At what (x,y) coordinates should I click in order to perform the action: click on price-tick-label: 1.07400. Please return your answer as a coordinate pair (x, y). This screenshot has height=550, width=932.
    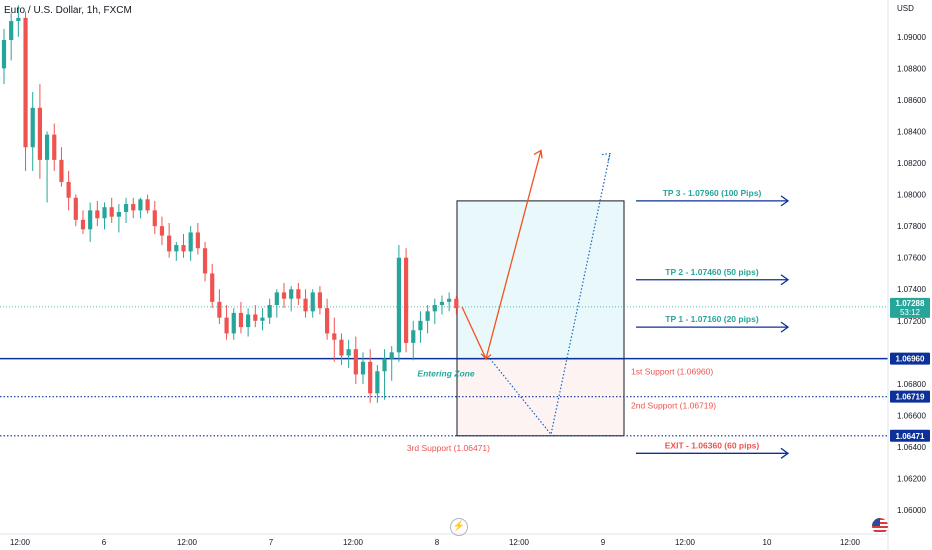
    Looking at the image, I should click on (911, 289).